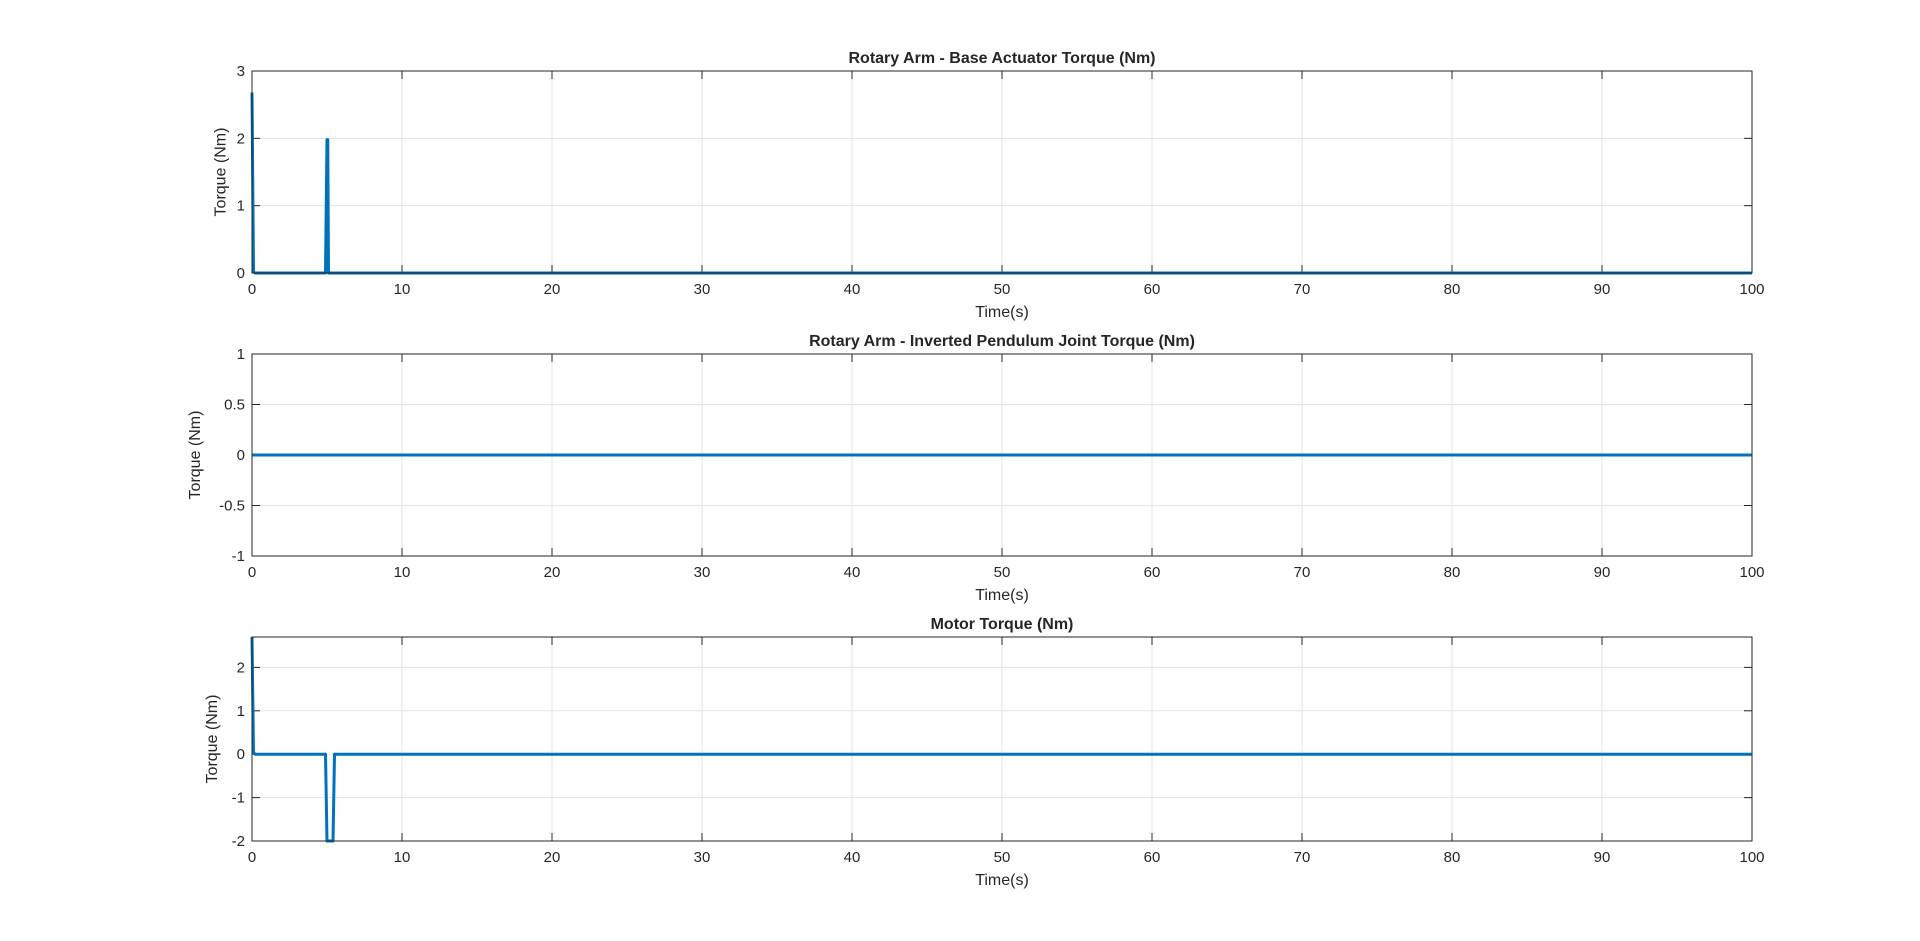 The height and width of the screenshot is (941, 1920). What do you see at coordinates (234, 405) in the screenshot?
I see `y-tick-label: 0.5` at bounding box center [234, 405].